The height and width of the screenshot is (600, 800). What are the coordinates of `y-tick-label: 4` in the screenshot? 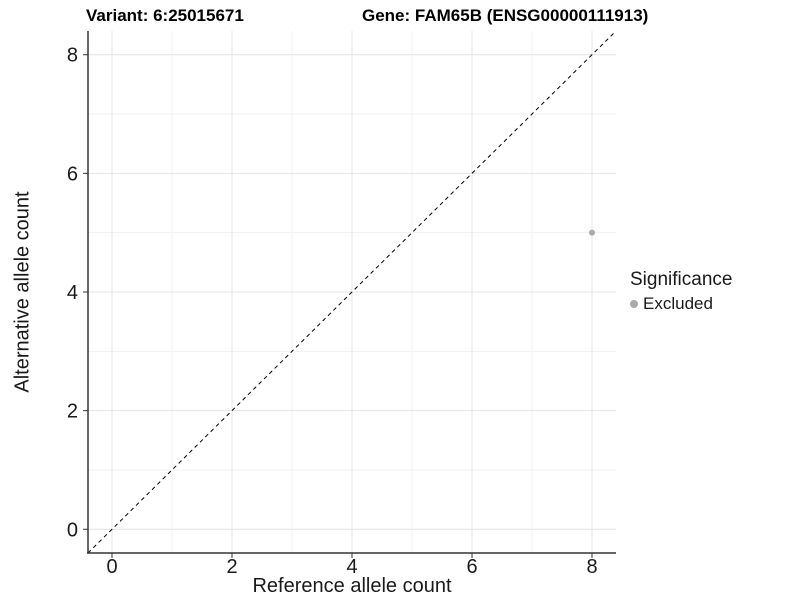 It's located at (72, 293).